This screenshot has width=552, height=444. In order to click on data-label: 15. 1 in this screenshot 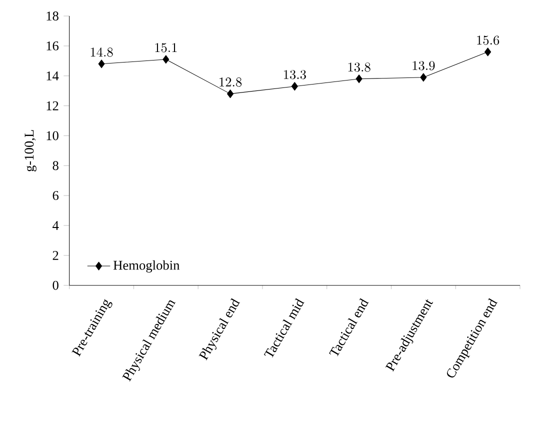, I will do `click(166, 47)`.